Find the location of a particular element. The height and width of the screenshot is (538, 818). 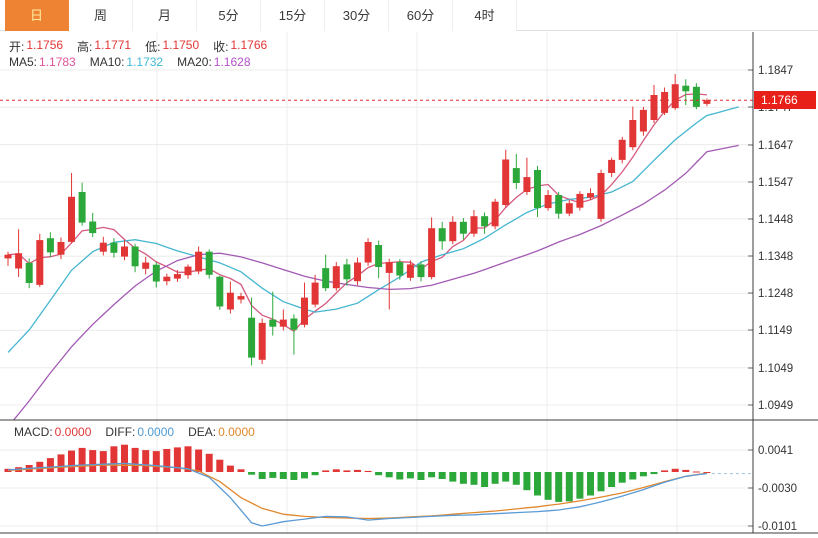

macd-value: MACD: 0.0000 is located at coordinates (53, 432).